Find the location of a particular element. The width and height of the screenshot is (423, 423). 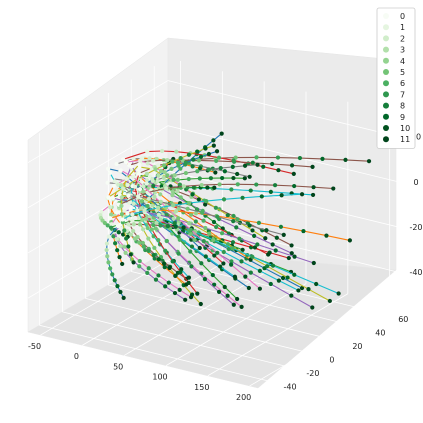

z-tick-label: 0 is located at coordinates (415, 182).